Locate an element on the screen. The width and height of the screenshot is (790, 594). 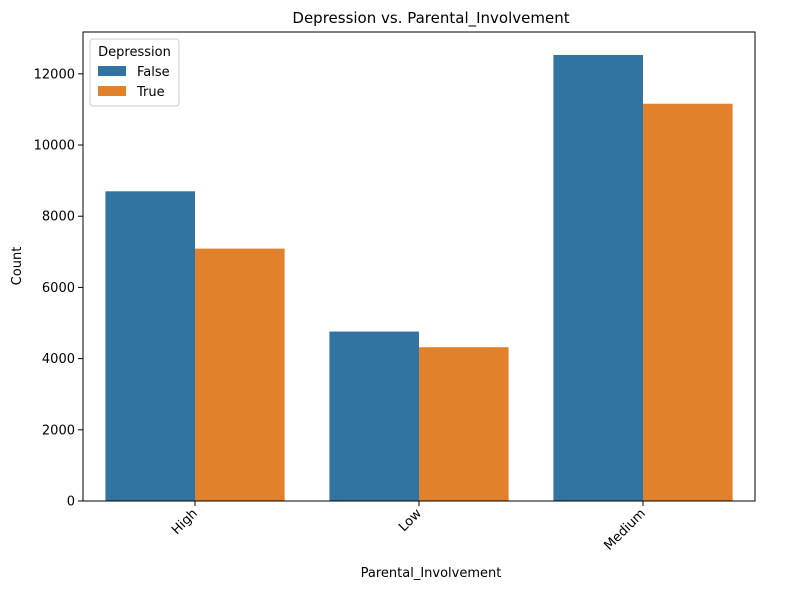
x-axis-label: Parental_Involvement is located at coordinates (431, 573).